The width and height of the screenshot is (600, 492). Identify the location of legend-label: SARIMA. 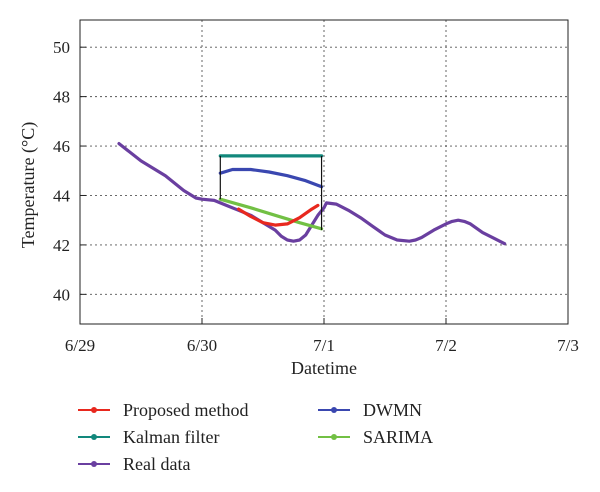
(398, 437).